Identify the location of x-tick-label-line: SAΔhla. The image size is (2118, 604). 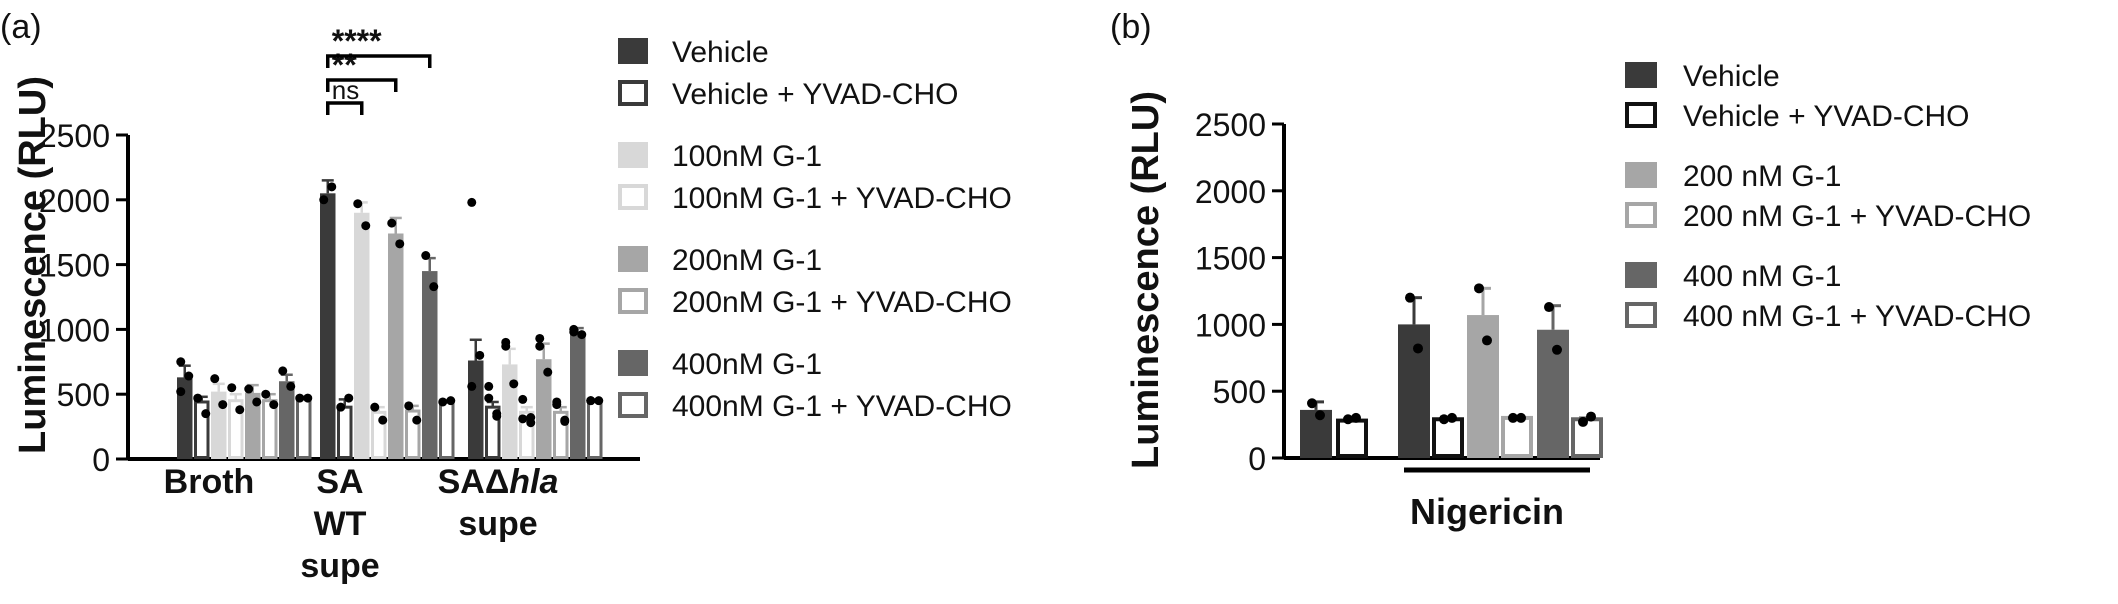
(498, 482).